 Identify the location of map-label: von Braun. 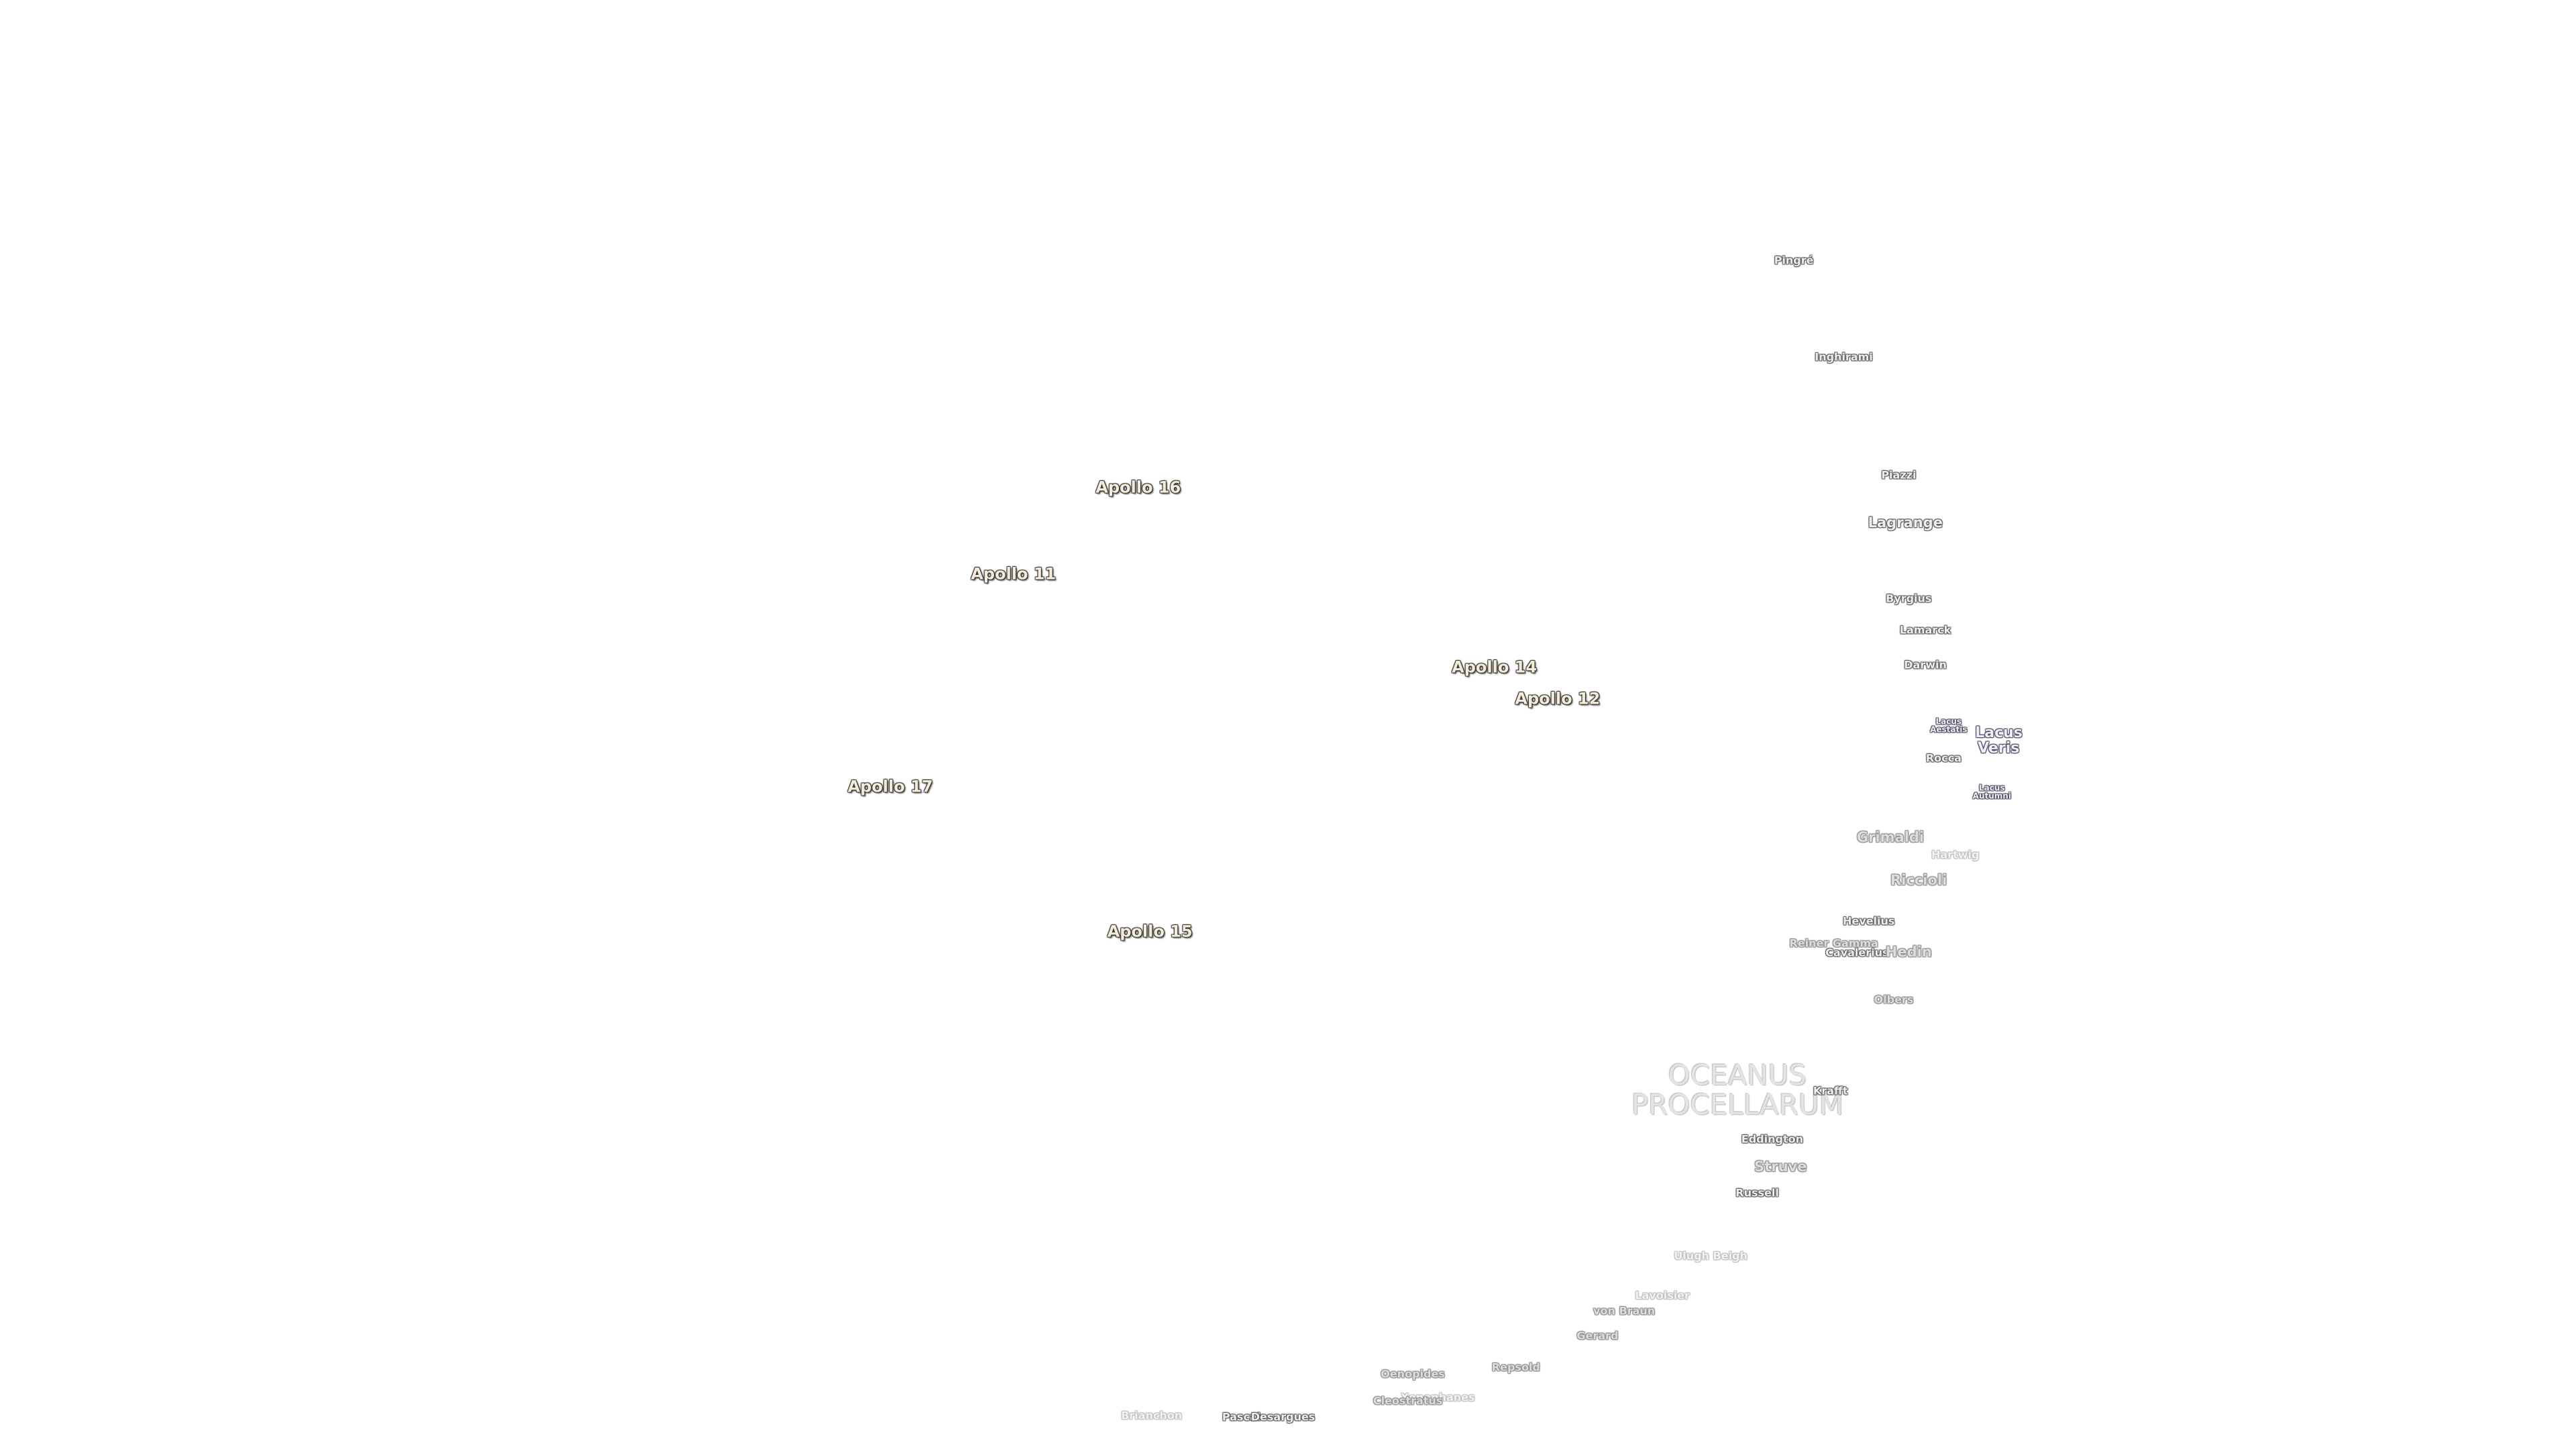
(1624, 1311).